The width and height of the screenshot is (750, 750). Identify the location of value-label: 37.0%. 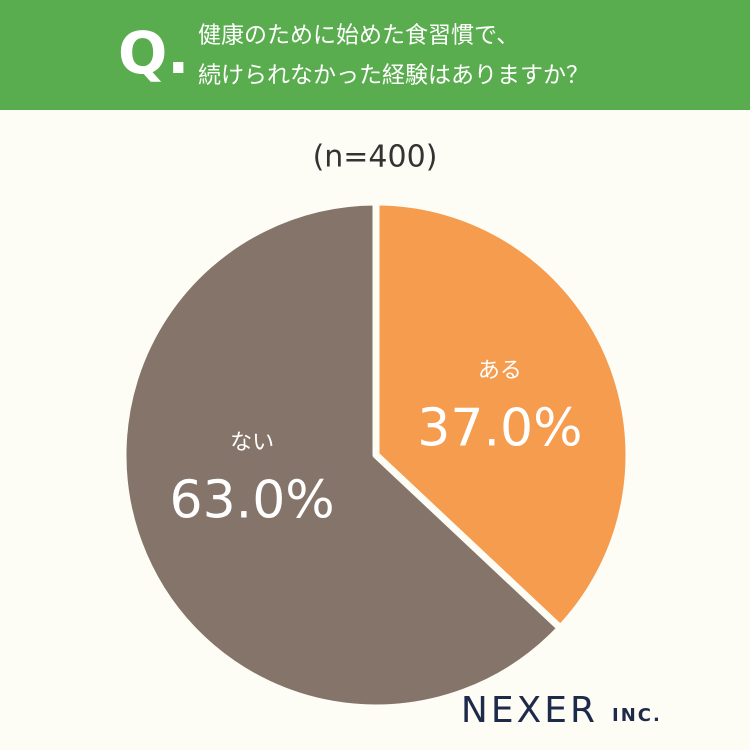
(499, 428).